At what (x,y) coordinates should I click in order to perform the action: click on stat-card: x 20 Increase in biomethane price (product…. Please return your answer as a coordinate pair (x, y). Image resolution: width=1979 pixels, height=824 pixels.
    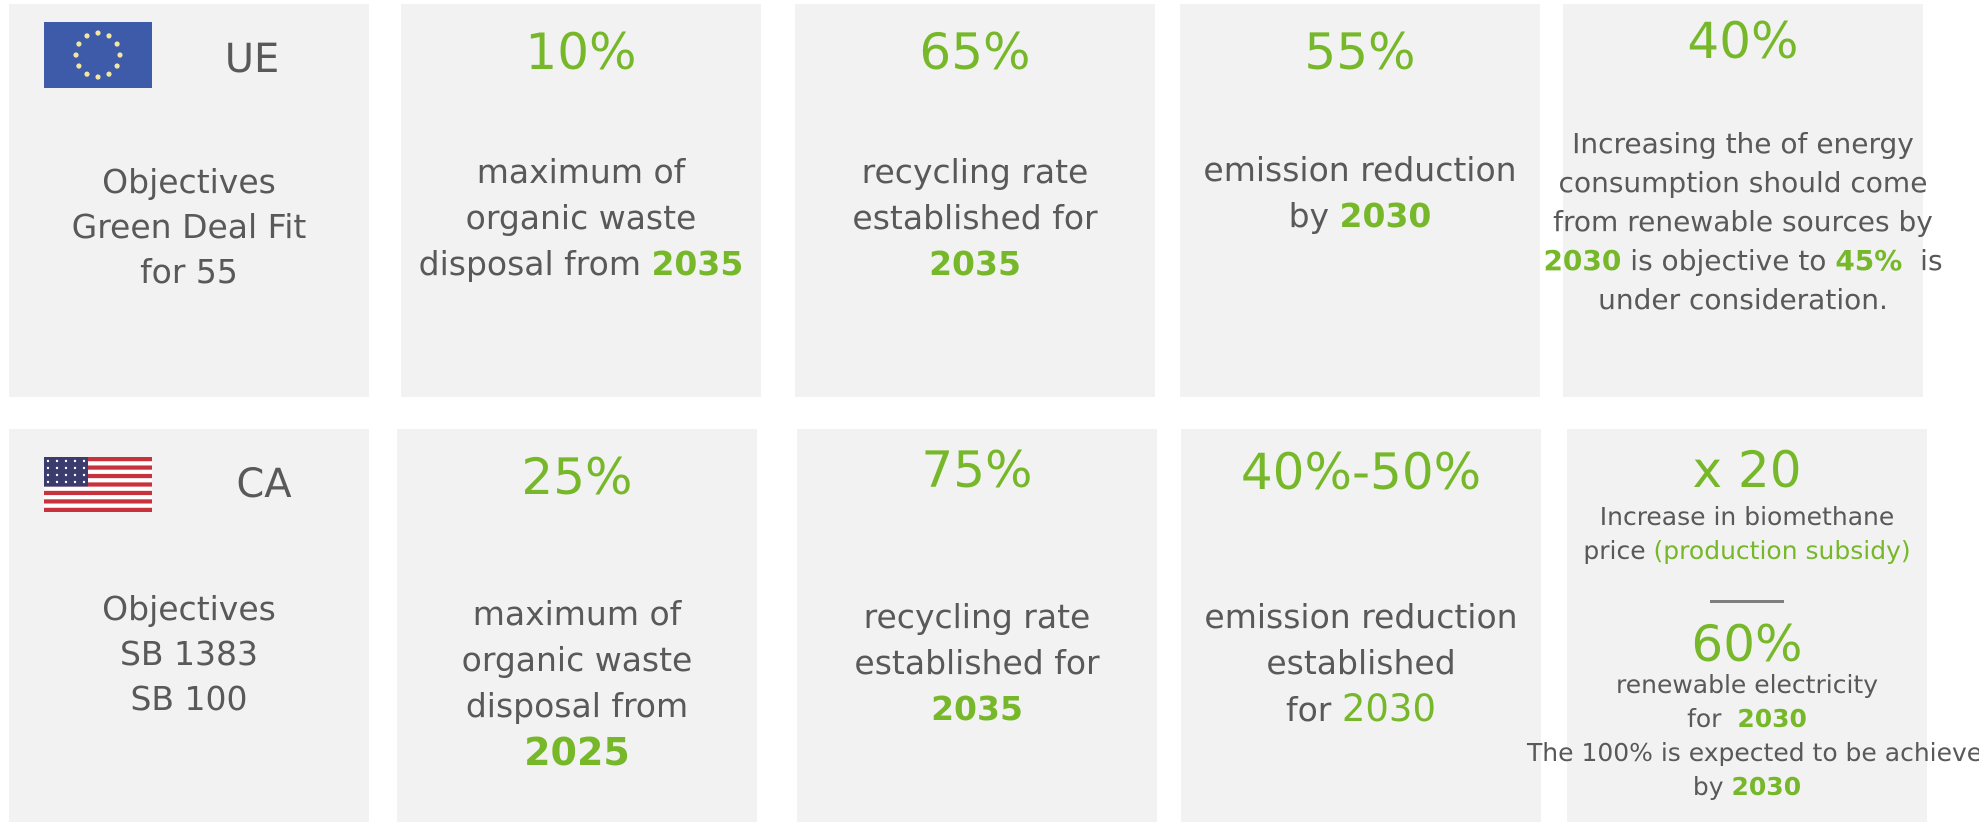
    Looking at the image, I should click on (1753, 625).